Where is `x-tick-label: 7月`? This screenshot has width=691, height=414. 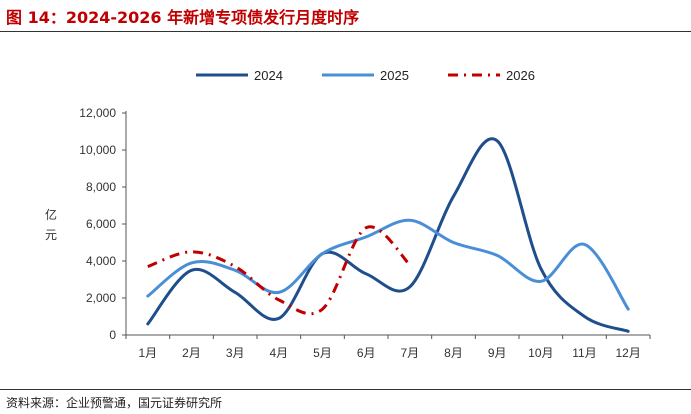
x-tick-label: 7月 is located at coordinates (409, 353).